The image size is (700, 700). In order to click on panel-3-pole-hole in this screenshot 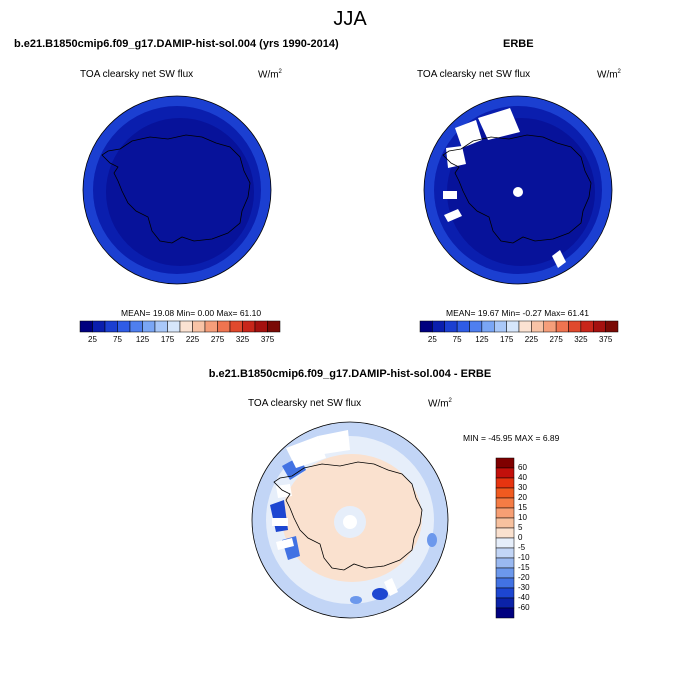, I will do `click(350, 522)`.